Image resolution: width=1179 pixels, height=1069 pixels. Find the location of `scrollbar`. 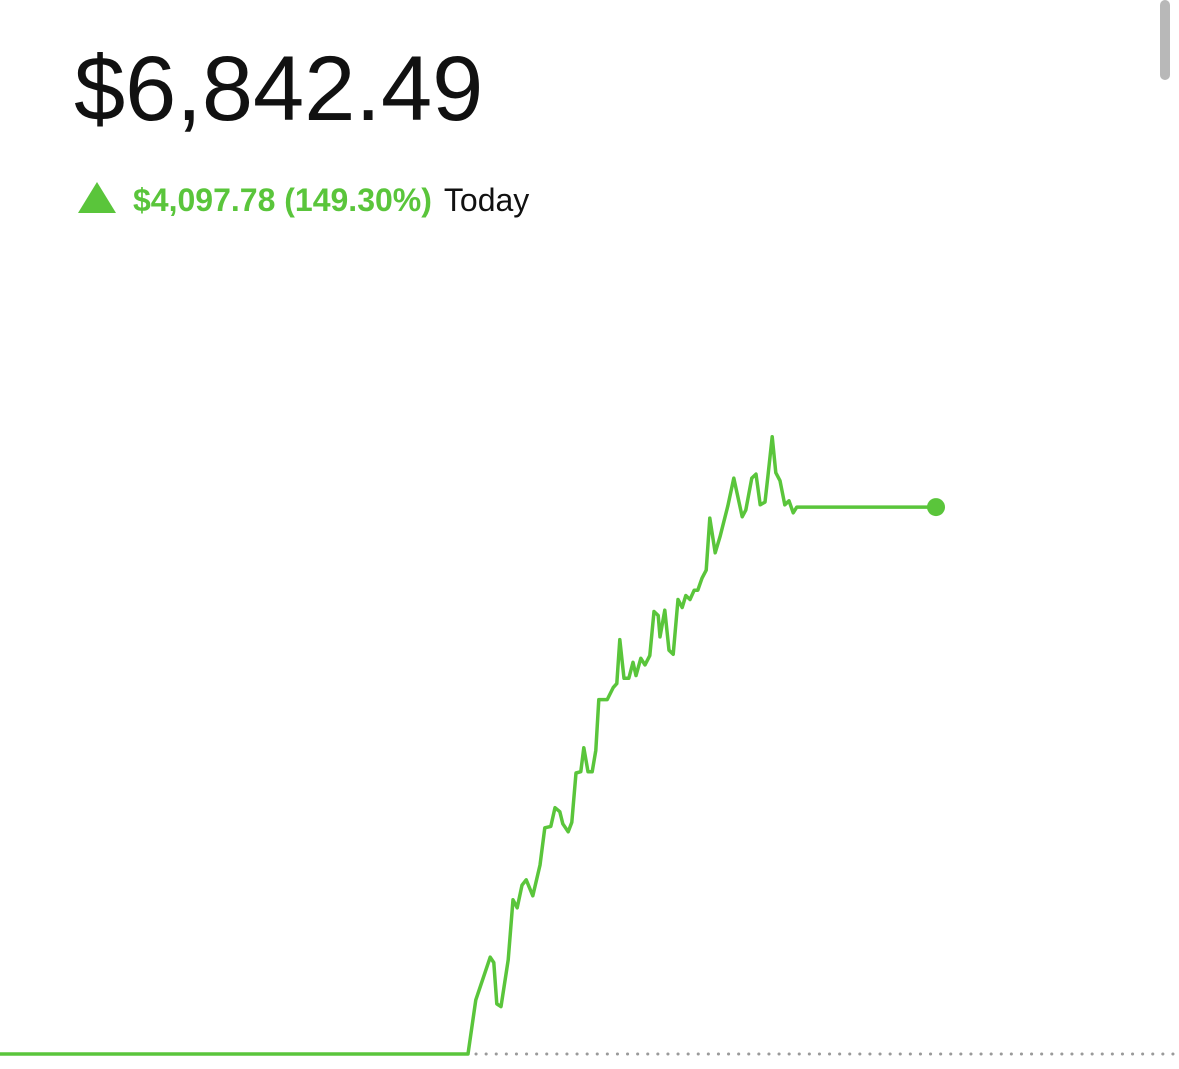

scrollbar is located at coordinates (1165, 40).